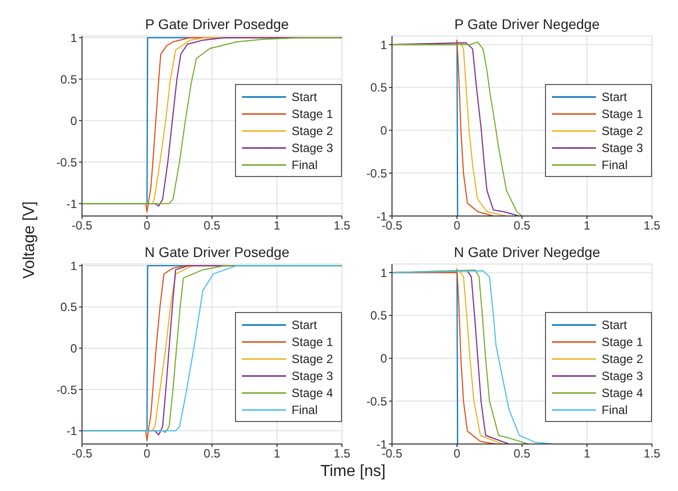  Describe the element at coordinates (30, 240) in the screenshot. I see `y-axis-title: Voltage [V]` at that location.